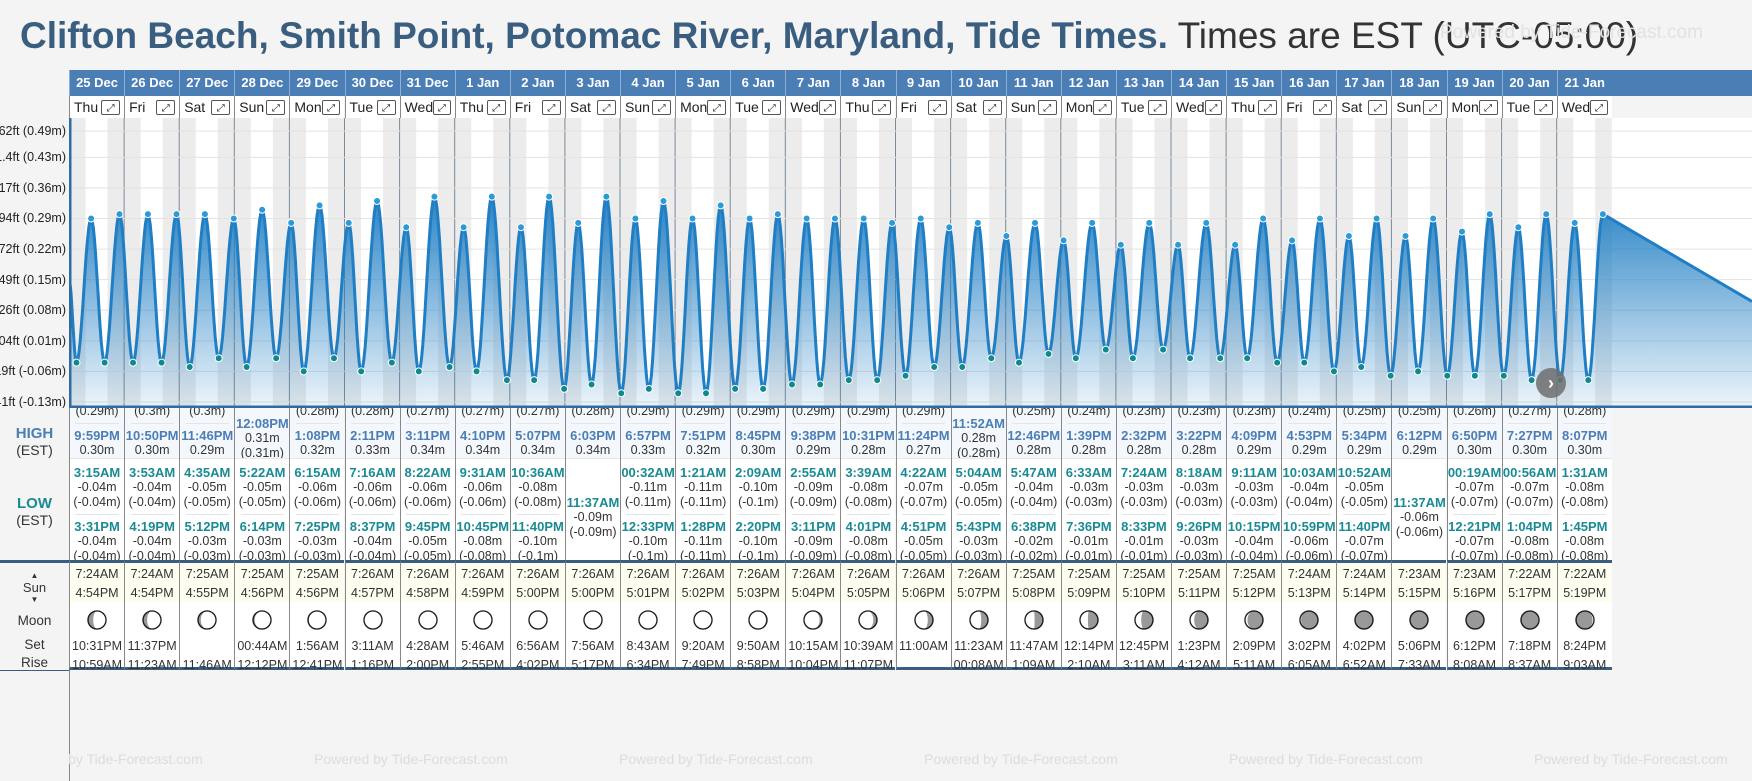 The height and width of the screenshot is (781, 1752). Describe the element at coordinates (34, 433) in the screenshot. I see `high-label-text: HIGH` at that location.